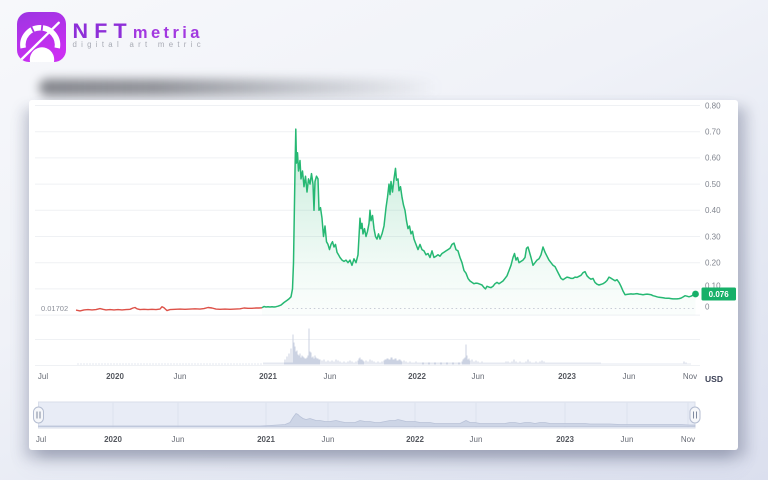 The image size is (768, 480). What do you see at coordinates (714, 379) in the screenshot?
I see `svg-text: USD` at bounding box center [714, 379].